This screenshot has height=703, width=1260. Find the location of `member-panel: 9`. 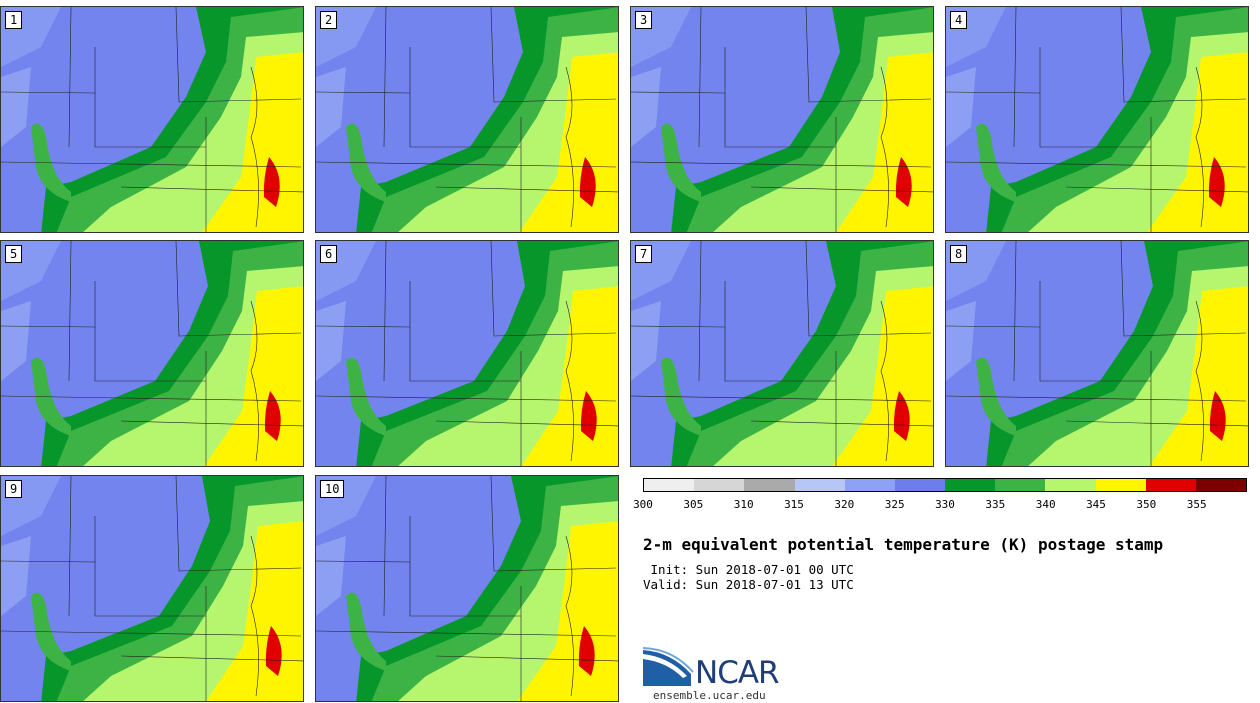

member-panel: 9 is located at coordinates (152, 588).